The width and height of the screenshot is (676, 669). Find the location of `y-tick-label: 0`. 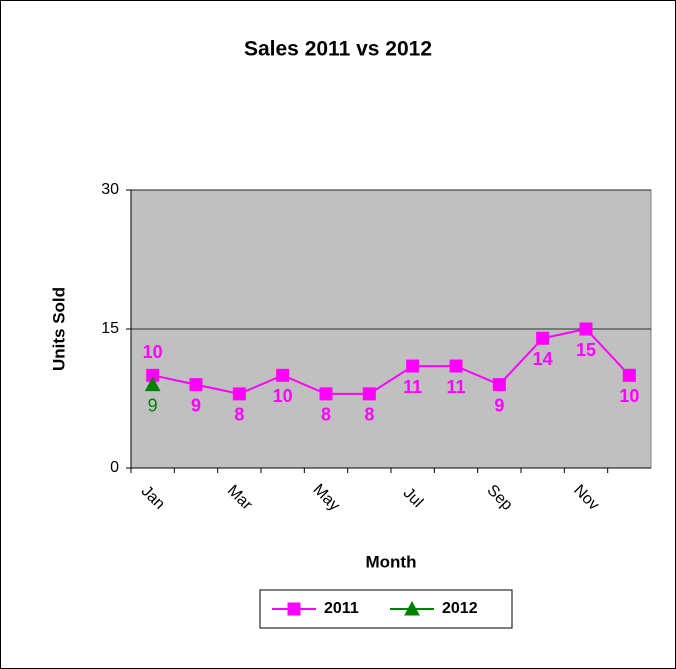

y-tick-label: 0 is located at coordinates (114, 467).